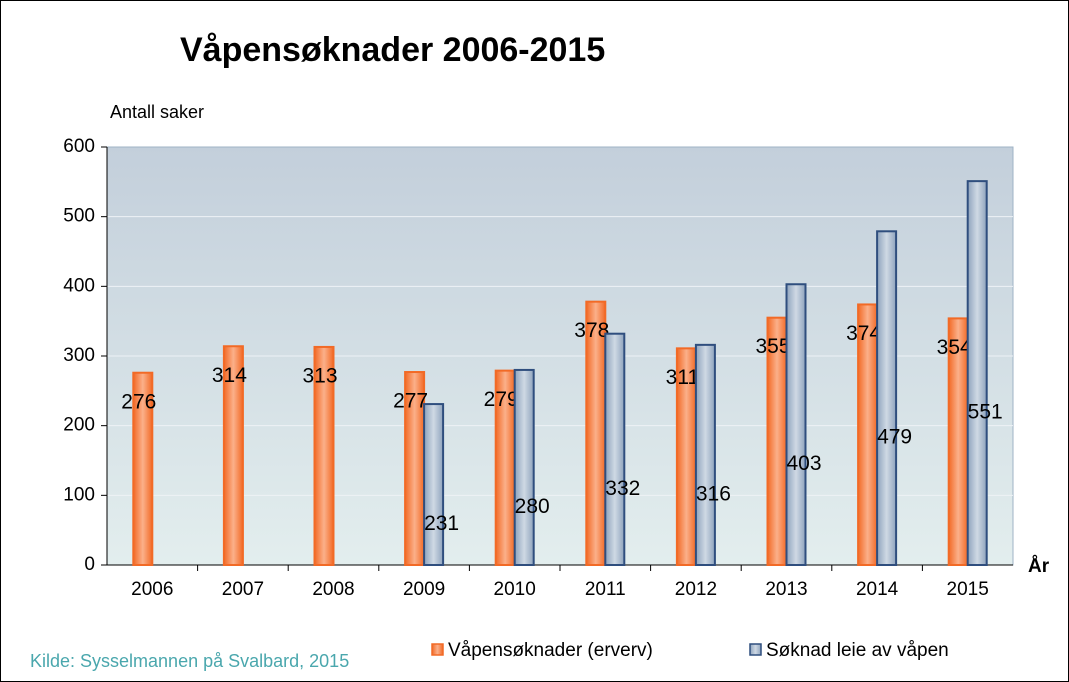  Describe the element at coordinates (89, 564) in the screenshot. I see `y-tick-label: 0` at that location.